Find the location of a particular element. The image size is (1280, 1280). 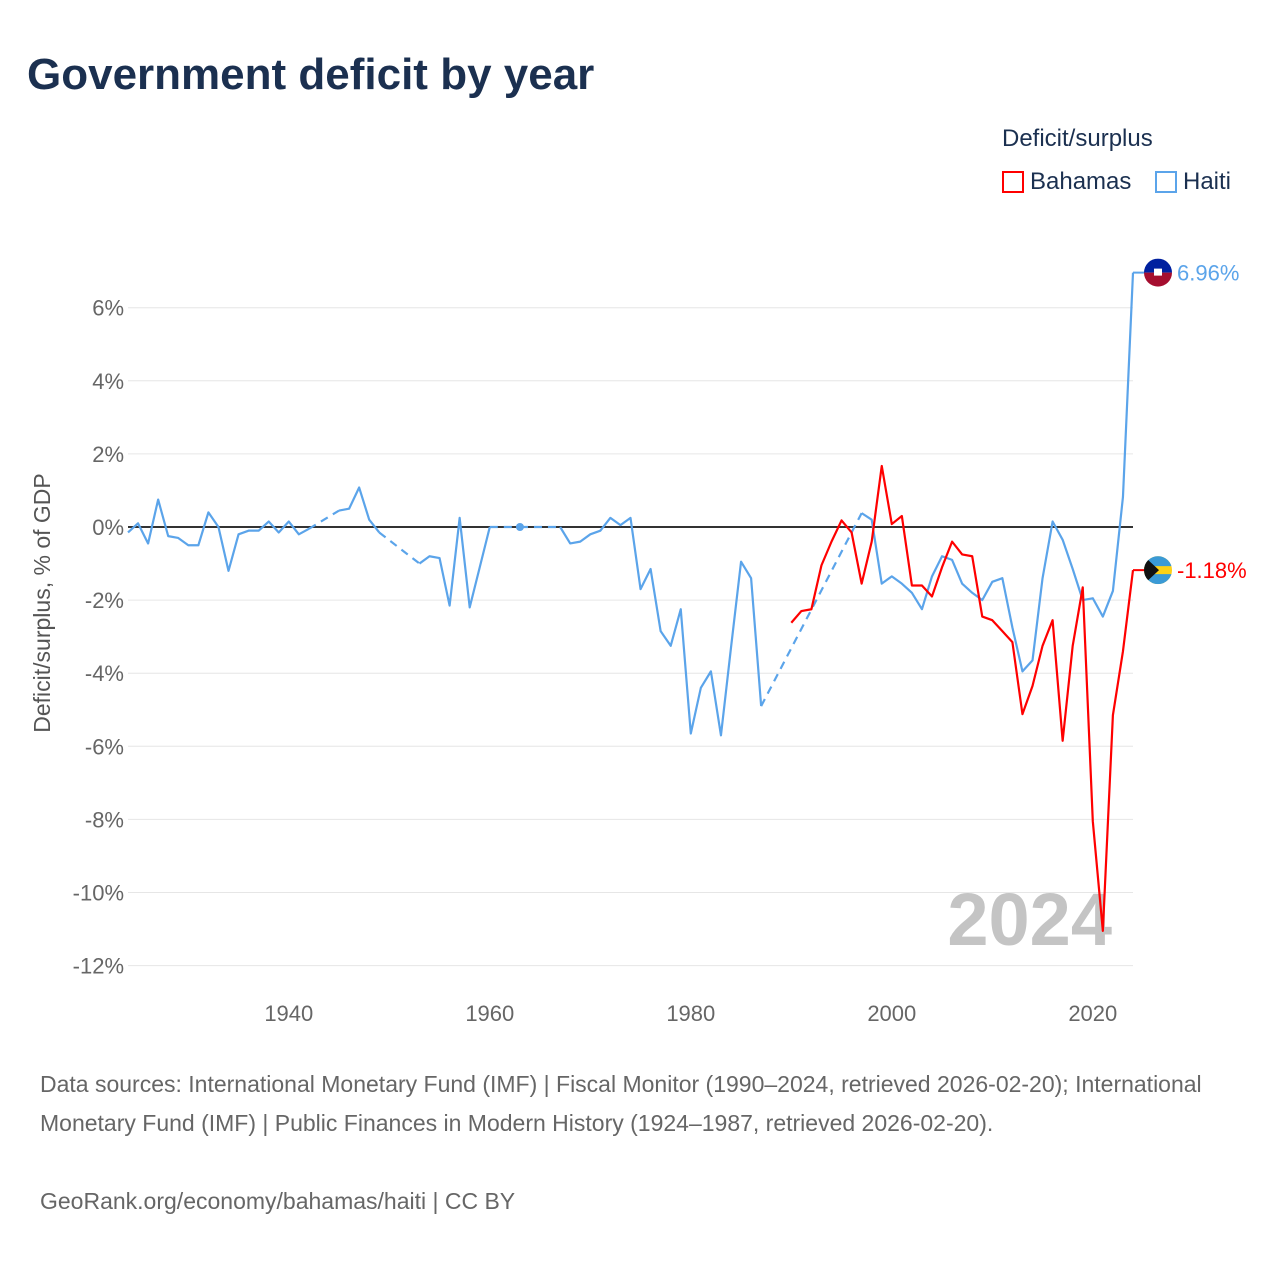

flag-emblem is located at coordinates (1158, 272).